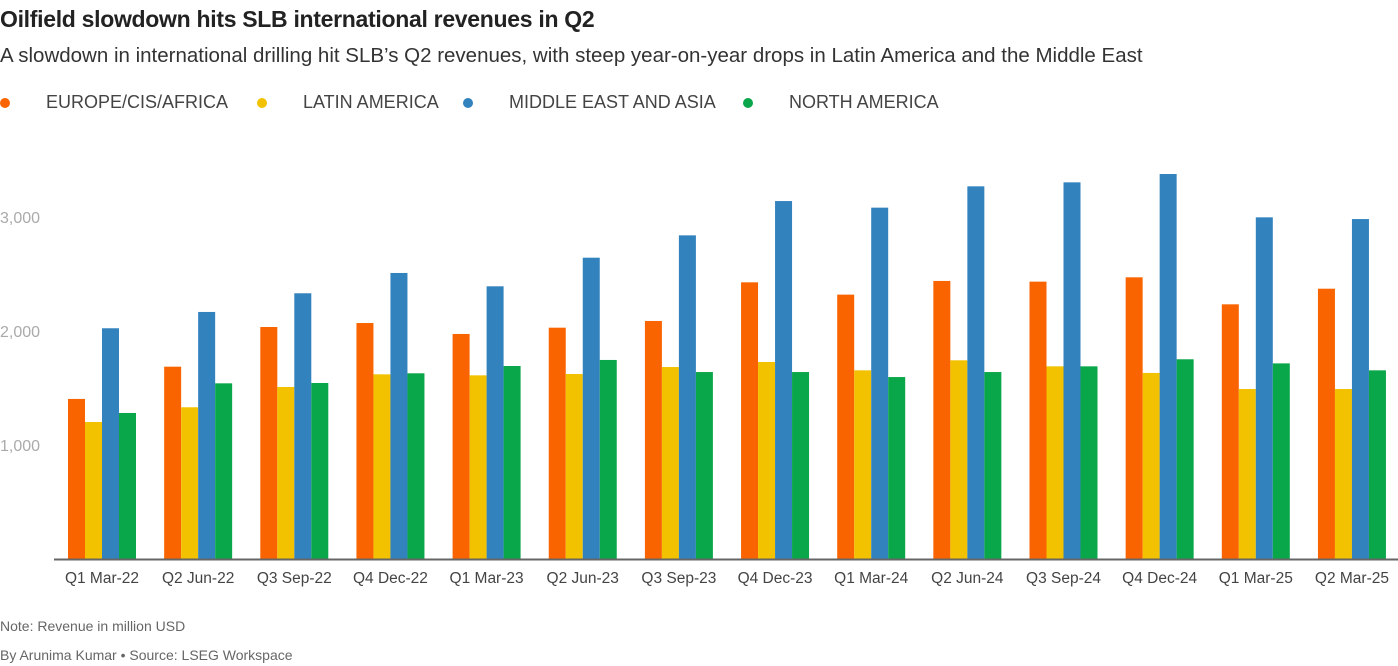  I want to click on x-tick-label: Q2 Jun-23, so click(583, 578).